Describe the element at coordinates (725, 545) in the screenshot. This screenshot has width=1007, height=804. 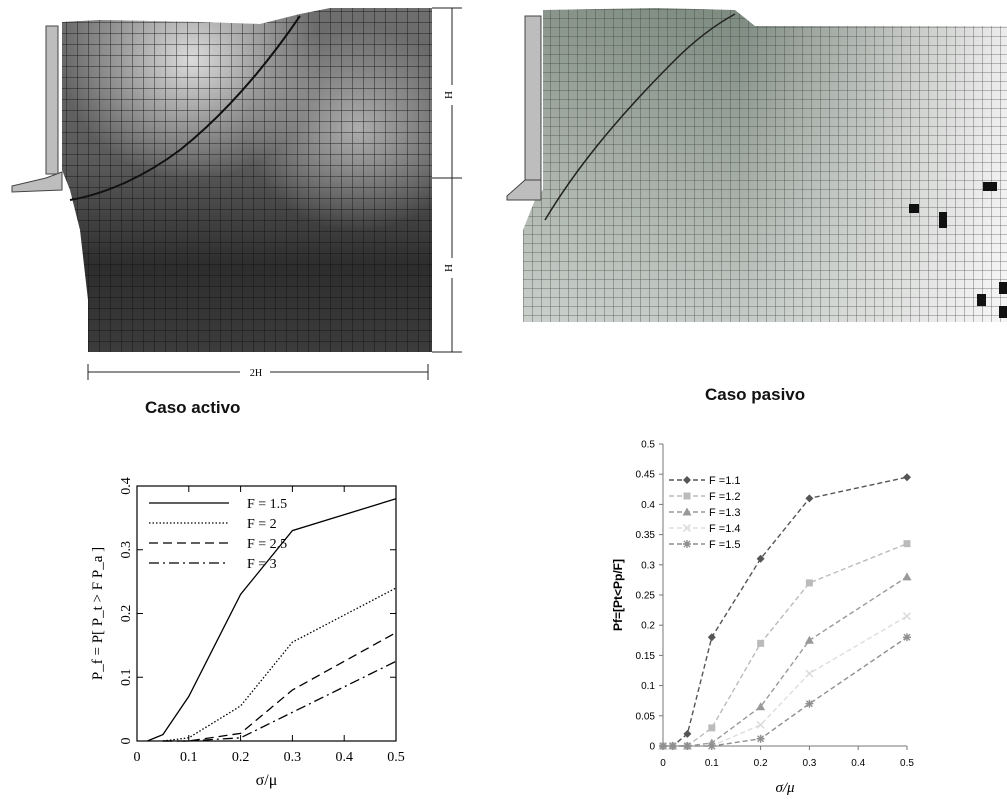
I see `legend-label-f-1-5: F =1.5` at that location.